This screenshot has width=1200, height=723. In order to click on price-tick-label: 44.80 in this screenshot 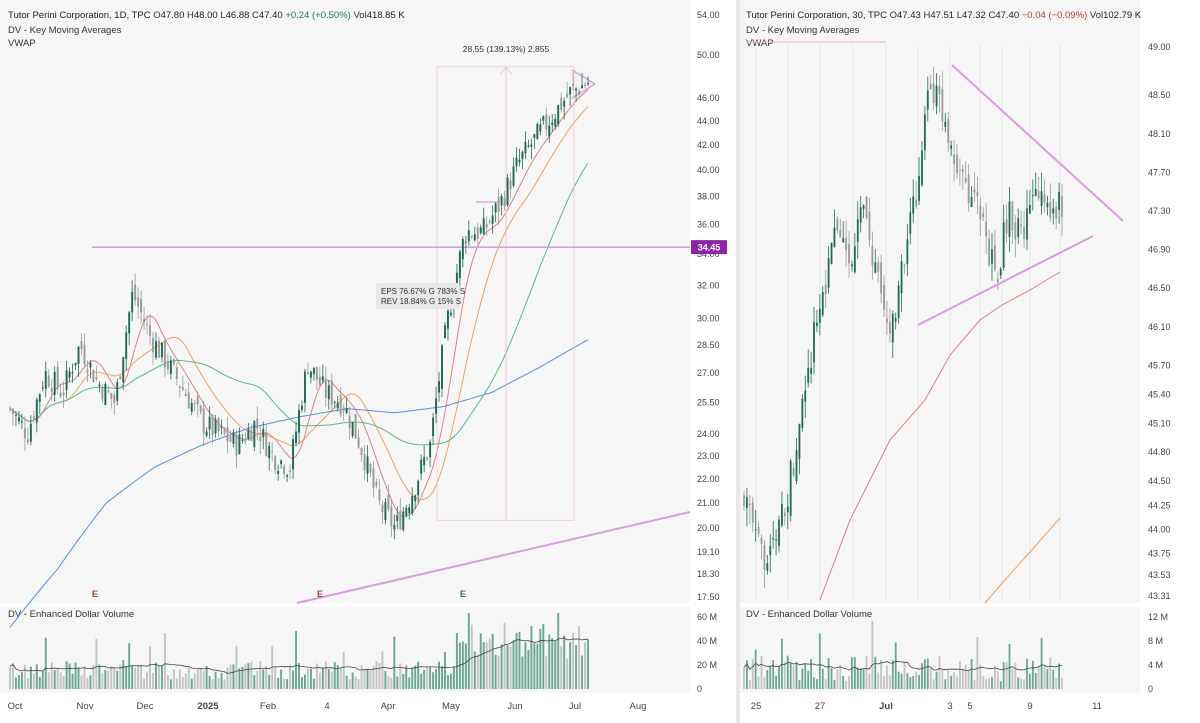, I will do `click(1159, 452)`.